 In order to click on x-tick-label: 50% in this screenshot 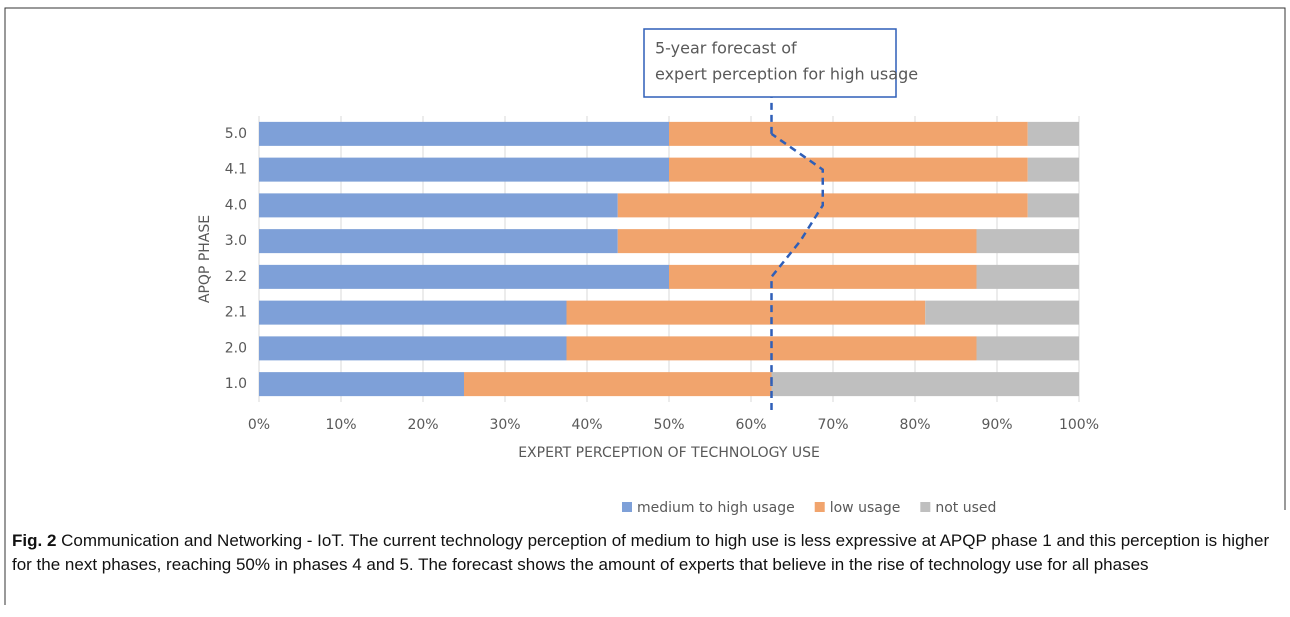, I will do `click(668, 425)`.